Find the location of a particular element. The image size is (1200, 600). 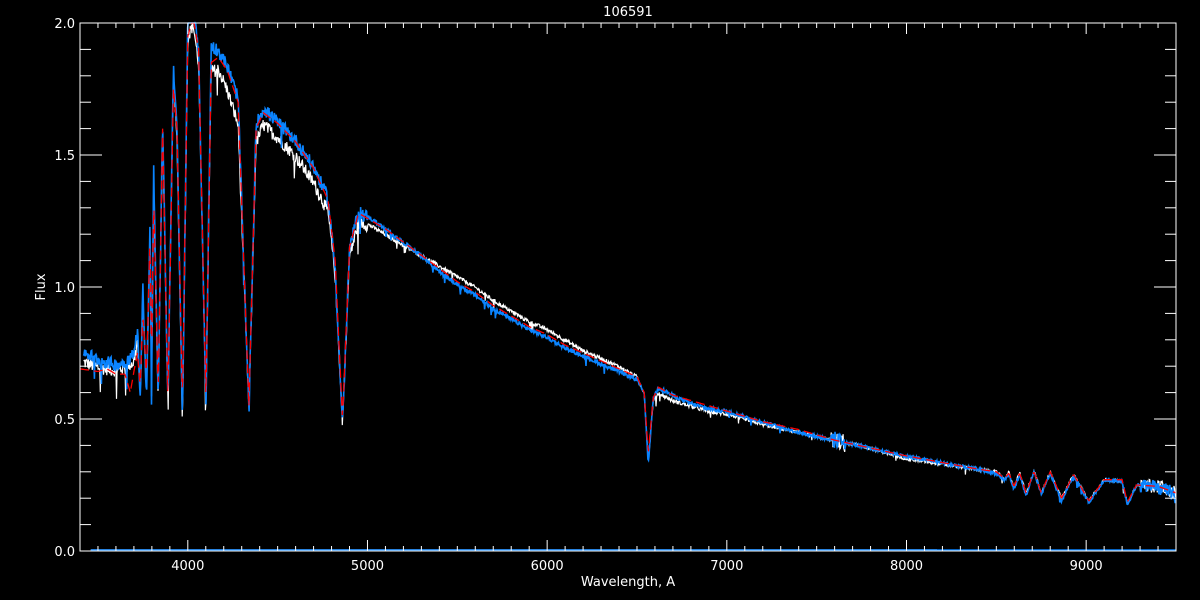

x-tick-label: 9000 is located at coordinates (1086, 566).